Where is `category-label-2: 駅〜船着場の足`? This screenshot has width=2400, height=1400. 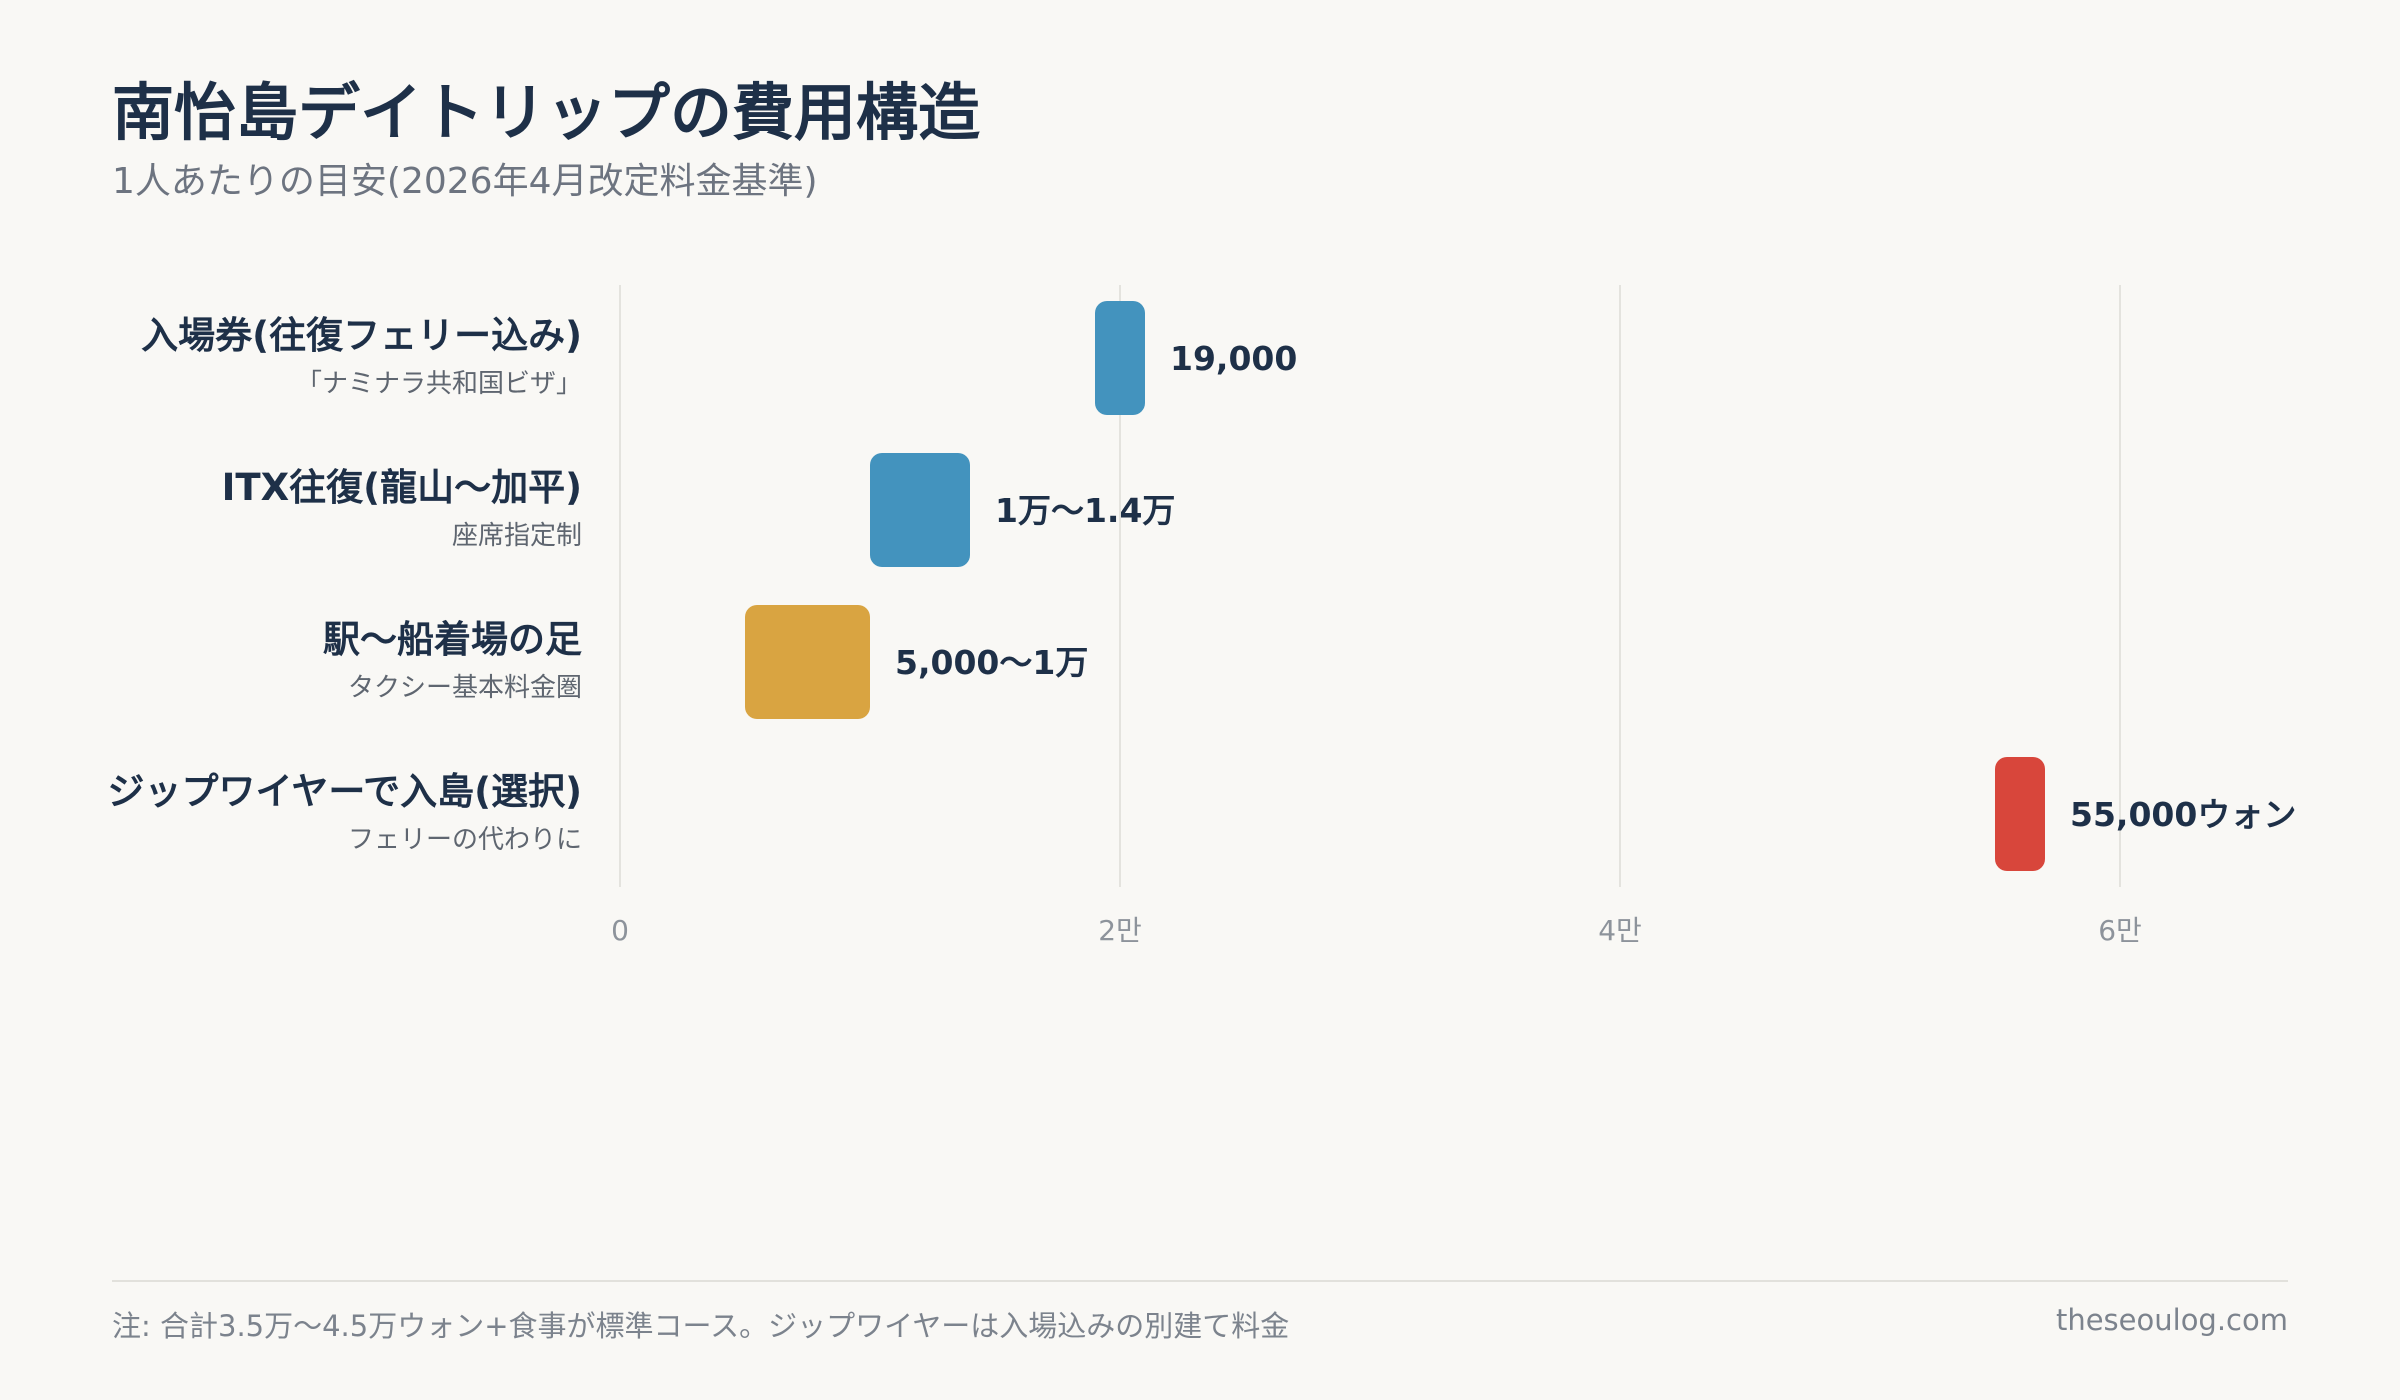
category-label-2: 駅〜船着場の足 is located at coordinates (452, 639).